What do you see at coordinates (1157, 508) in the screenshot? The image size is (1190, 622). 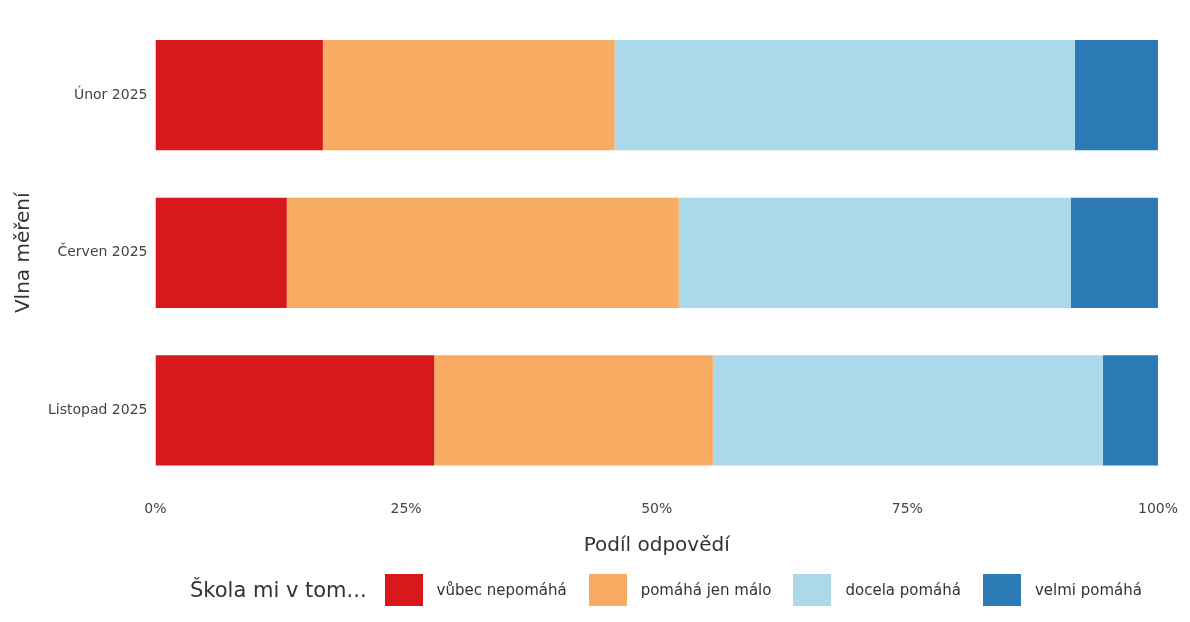 I see `x-tick-label: 100%` at bounding box center [1157, 508].